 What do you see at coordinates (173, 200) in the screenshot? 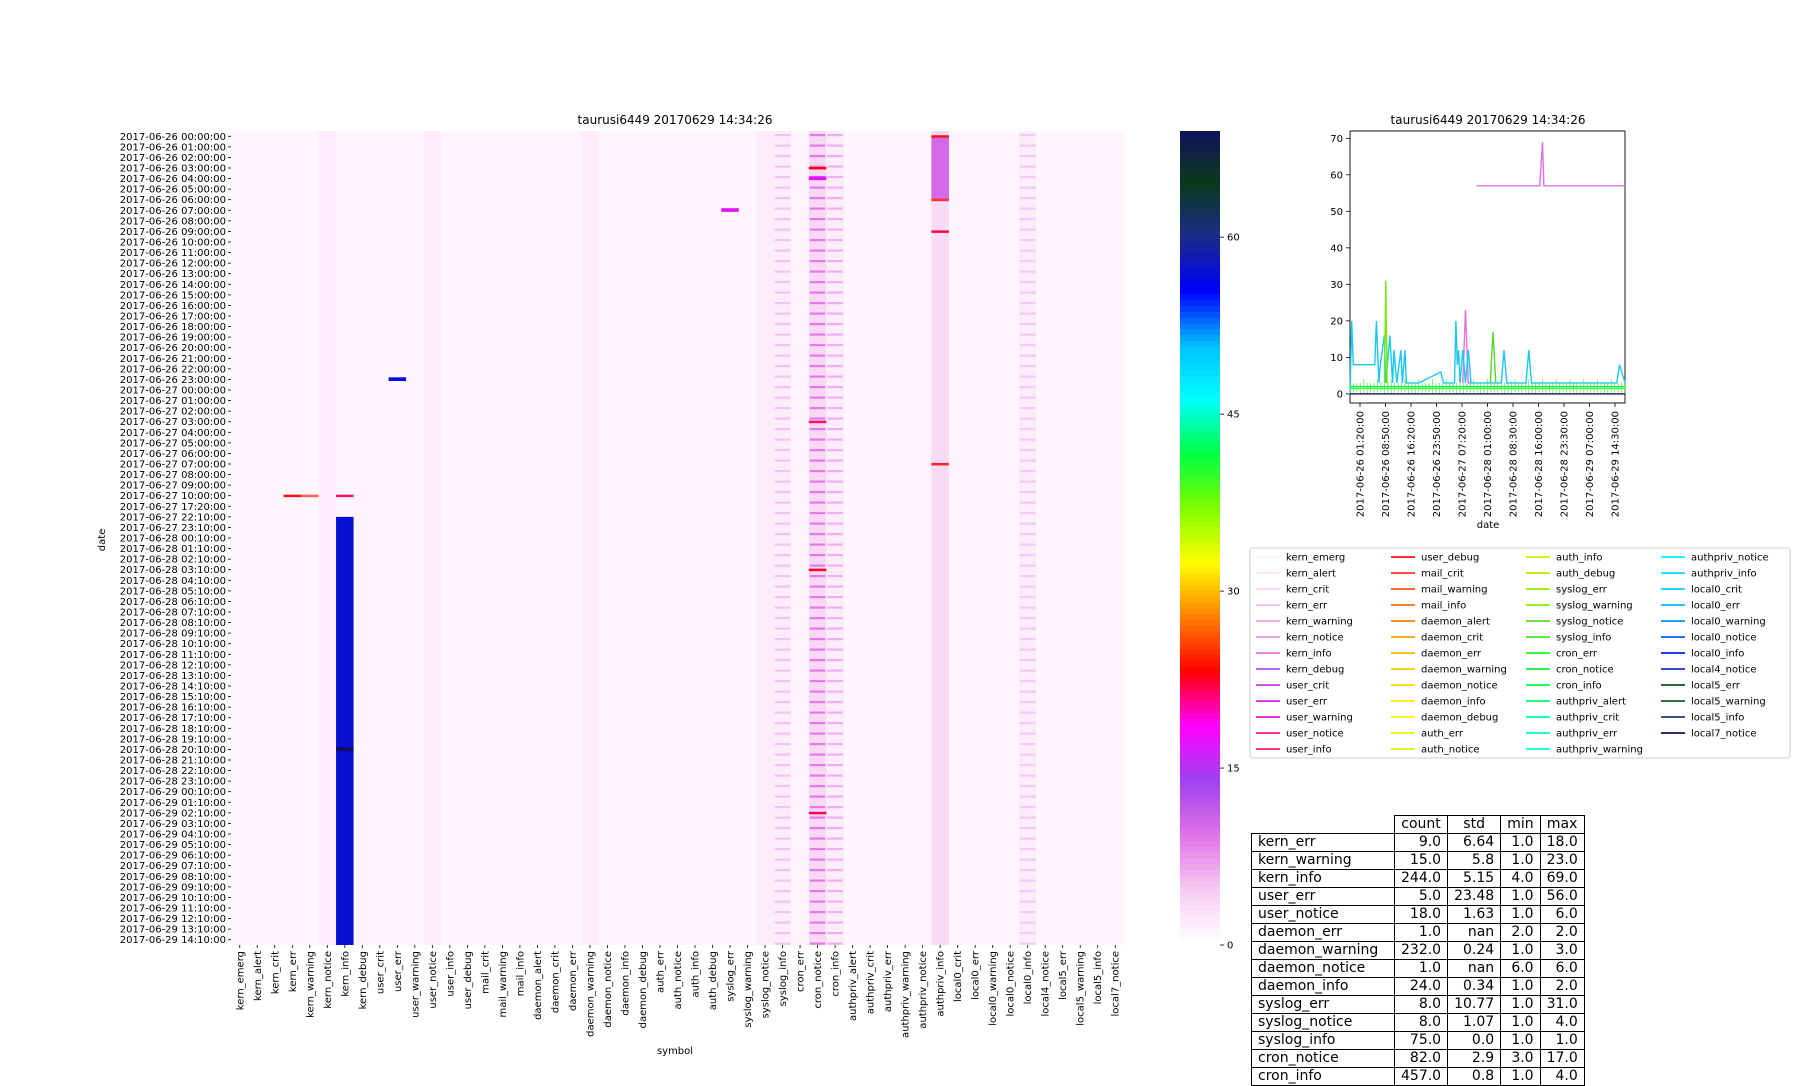
I see `heatmap-ytick-label: 2017-06-26 06:00:00` at bounding box center [173, 200].